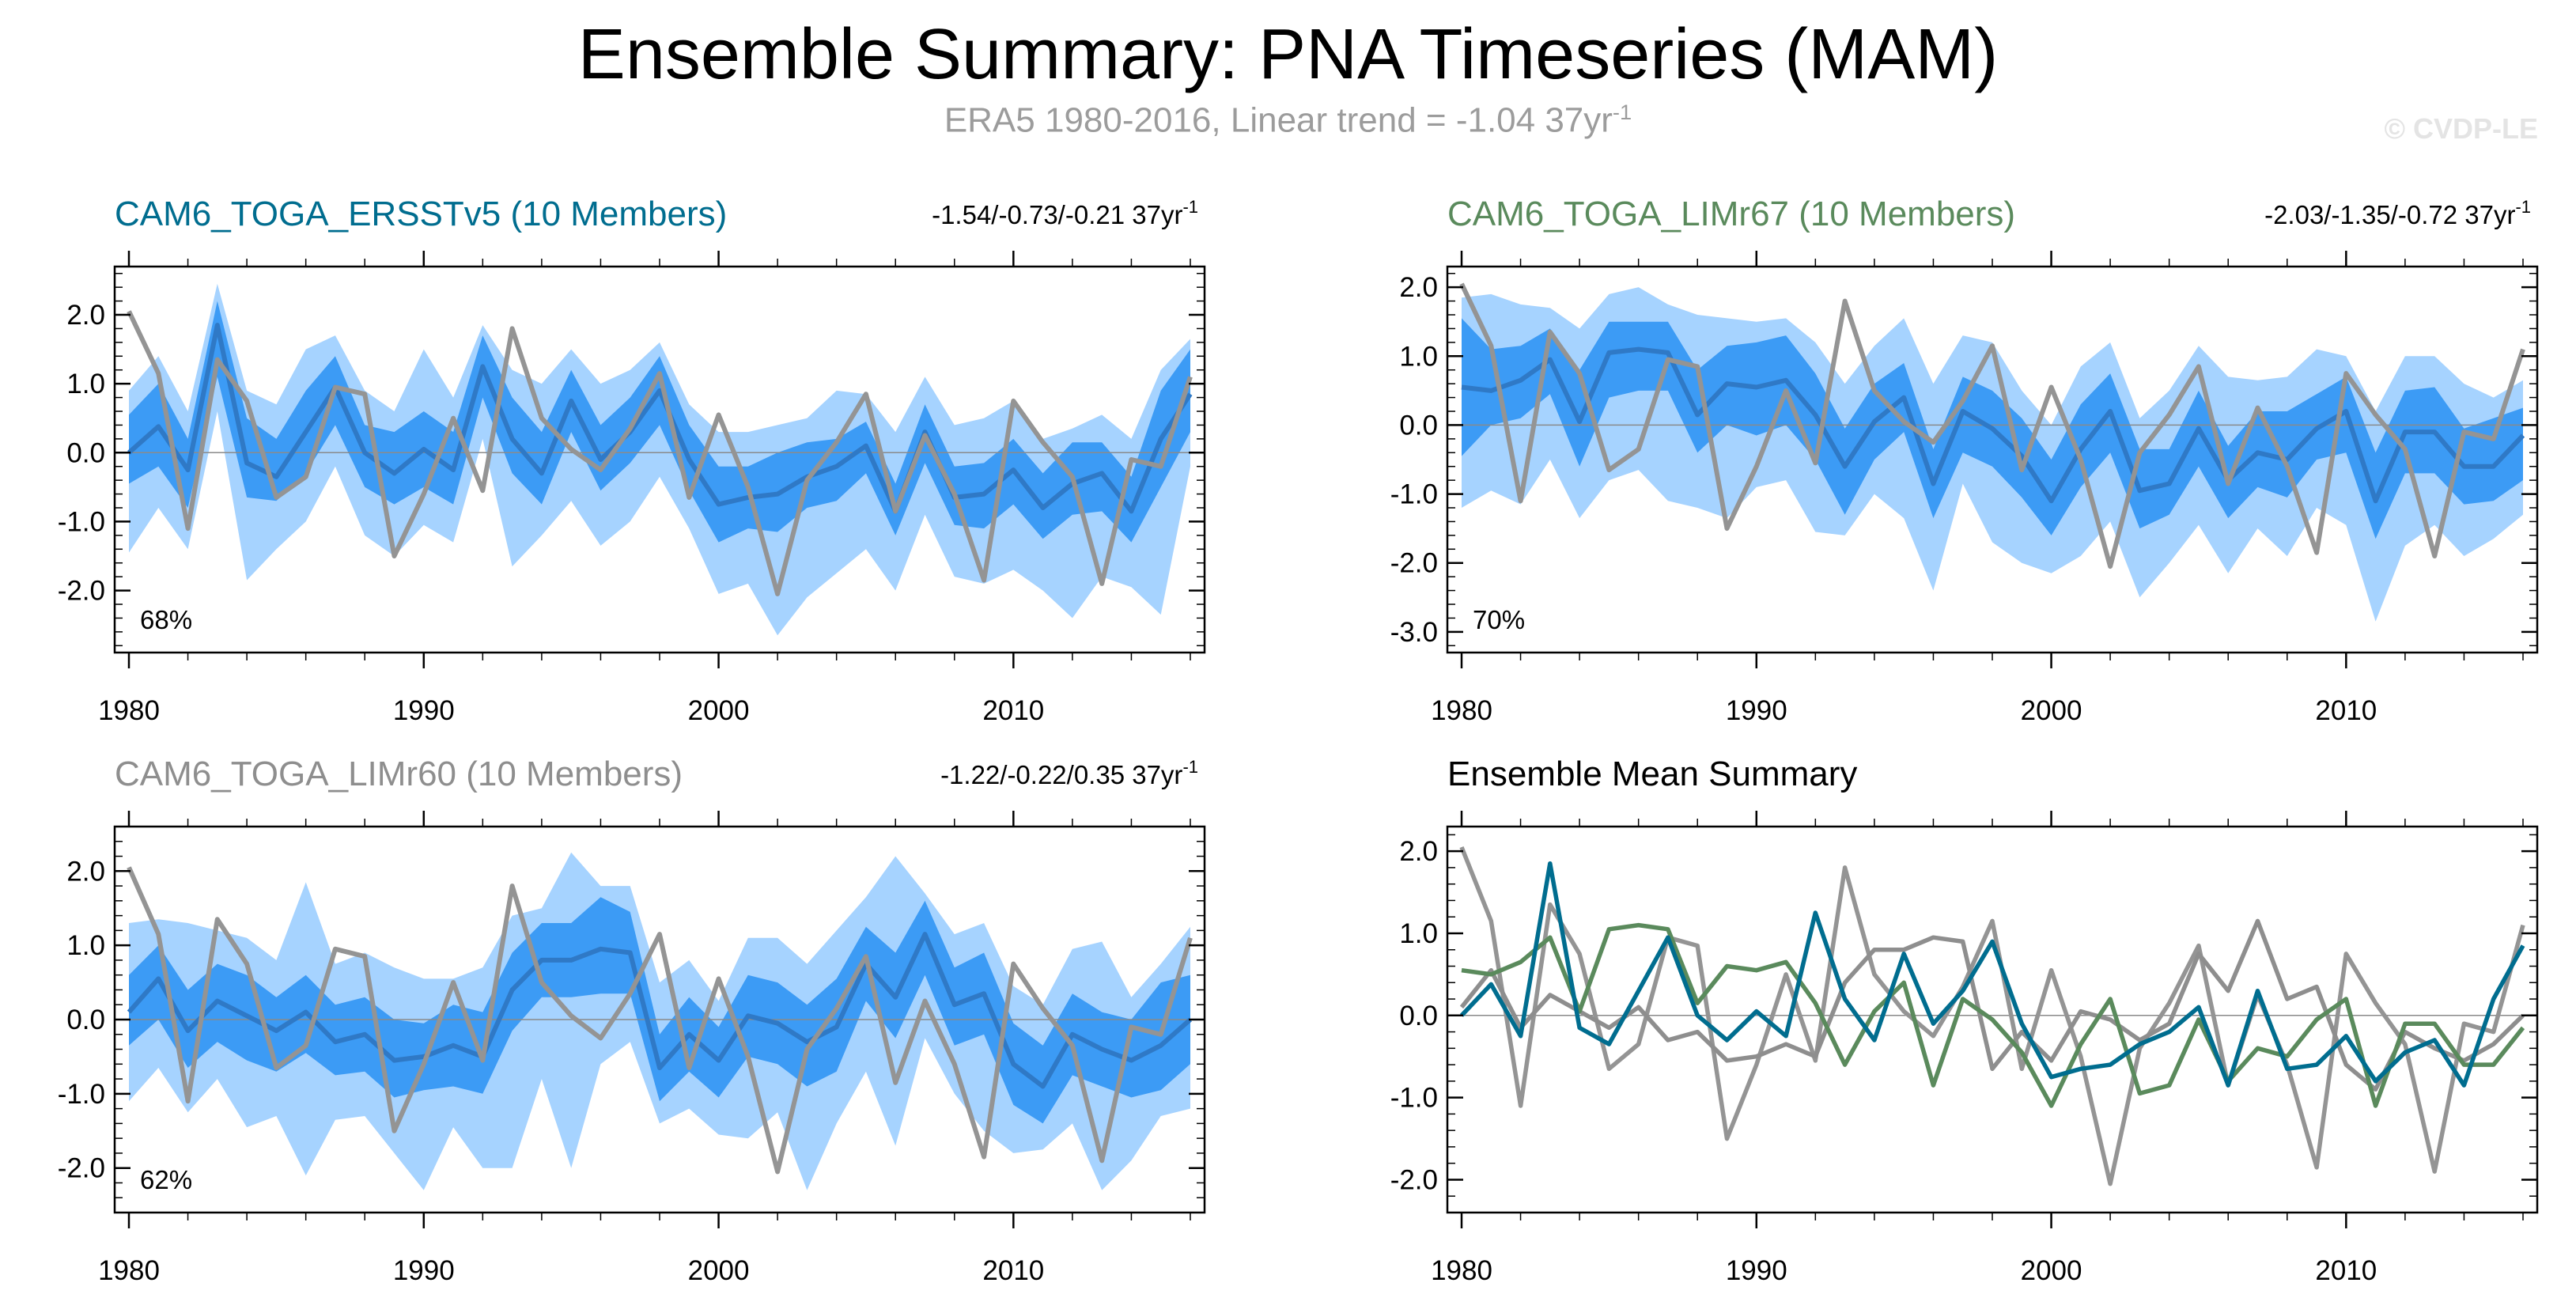  I want to click on trend-value: -2.03/-1.35/-0.72 37yr, so click(2390, 214).